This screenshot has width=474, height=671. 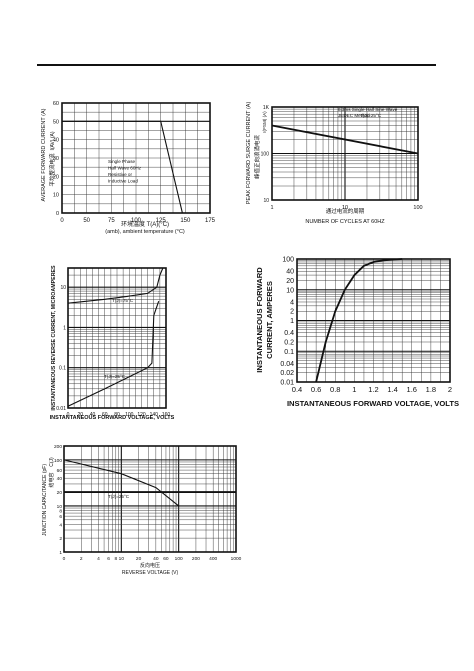 What do you see at coordinates (115, 559) in the screenshot?
I see `chart5-x-tick: 8` at bounding box center [115, 559].